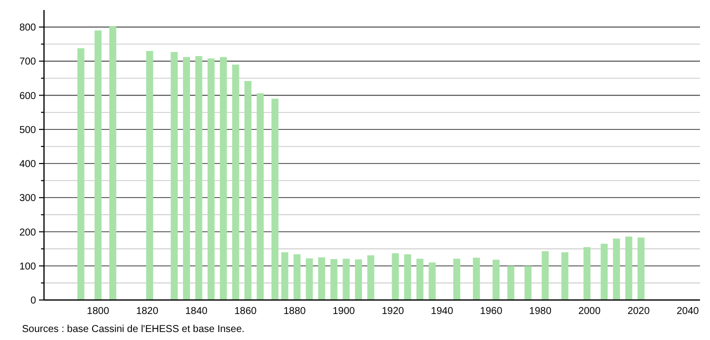 This screenshot has height=340, width=710. I want to click on x-tick-label: 2020, so click(638, 311).